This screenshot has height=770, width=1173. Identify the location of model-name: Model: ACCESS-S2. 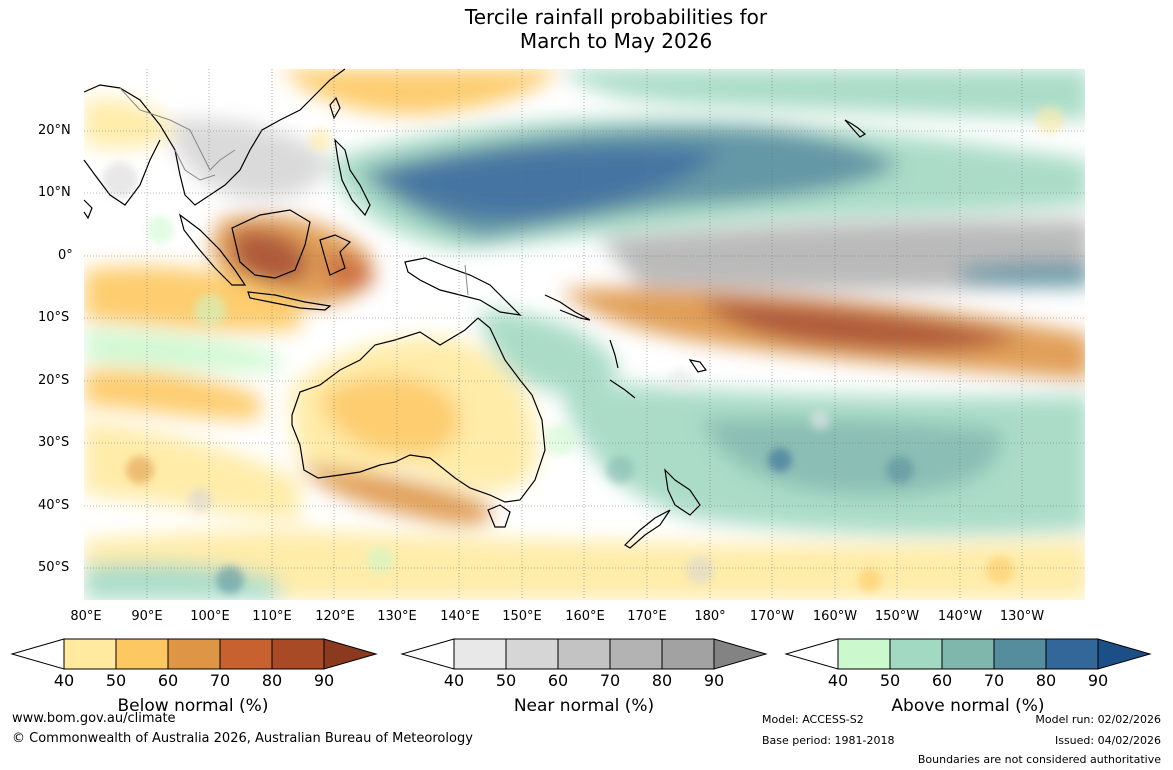
(813, 719).